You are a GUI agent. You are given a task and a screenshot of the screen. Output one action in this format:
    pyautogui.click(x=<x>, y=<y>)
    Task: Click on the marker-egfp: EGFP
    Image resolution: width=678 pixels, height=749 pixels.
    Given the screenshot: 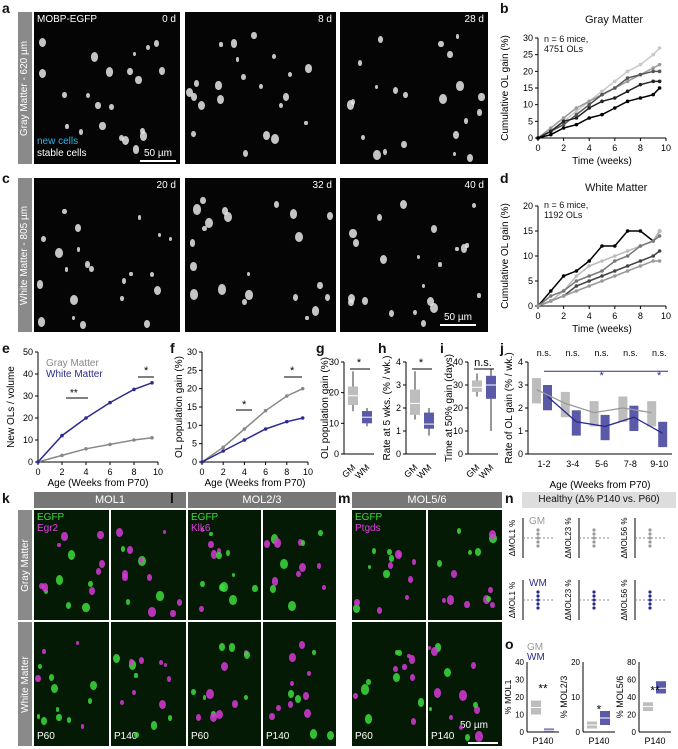 What is the action you would take?
    pyautogui.click(x=369, y=517)
    